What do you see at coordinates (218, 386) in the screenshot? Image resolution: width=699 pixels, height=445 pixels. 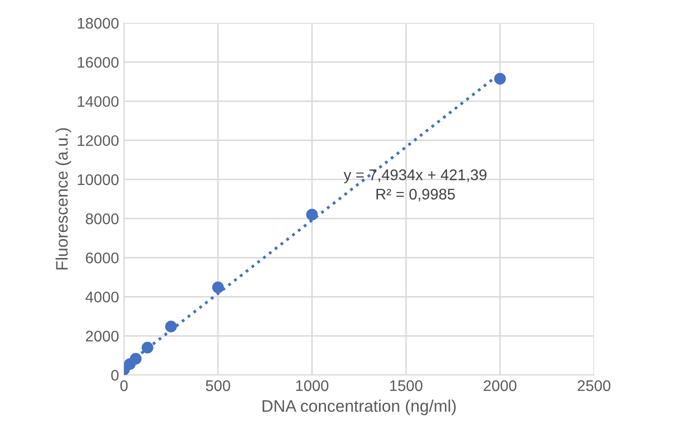 I see `x-tick-label: 500` at bounding box center [218, 386].